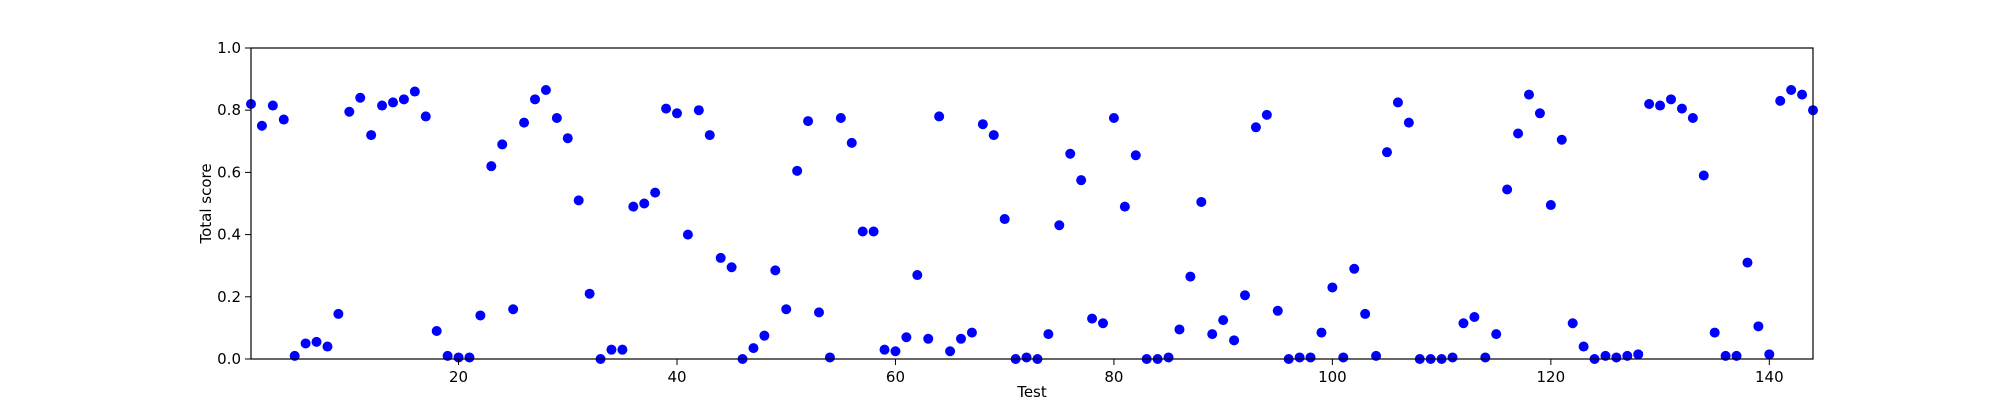 The image size is (2000, 400). I want to click on x-axis-ticks: 20 40 60 80 100 120 140, so click(1116, 372).